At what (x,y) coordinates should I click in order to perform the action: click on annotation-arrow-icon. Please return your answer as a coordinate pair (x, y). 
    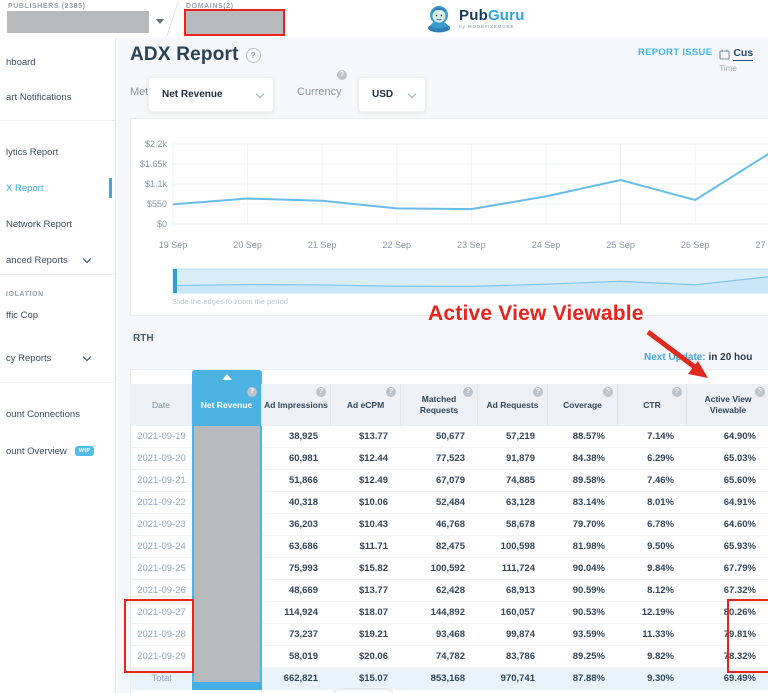
    Looking at the image, I should click on (677, 354).